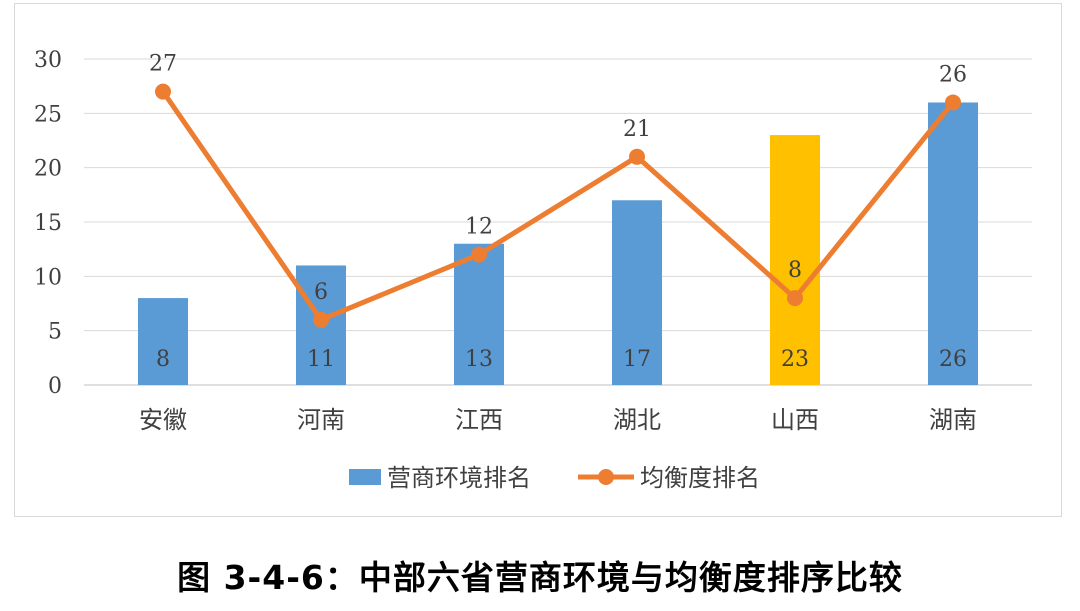 The width and height of the screenshot is (1080, 611). What do you see at coordinates (795, 359) in the screenshot?
I see `bar-data-label: 23` at bounding box center [795, 359].